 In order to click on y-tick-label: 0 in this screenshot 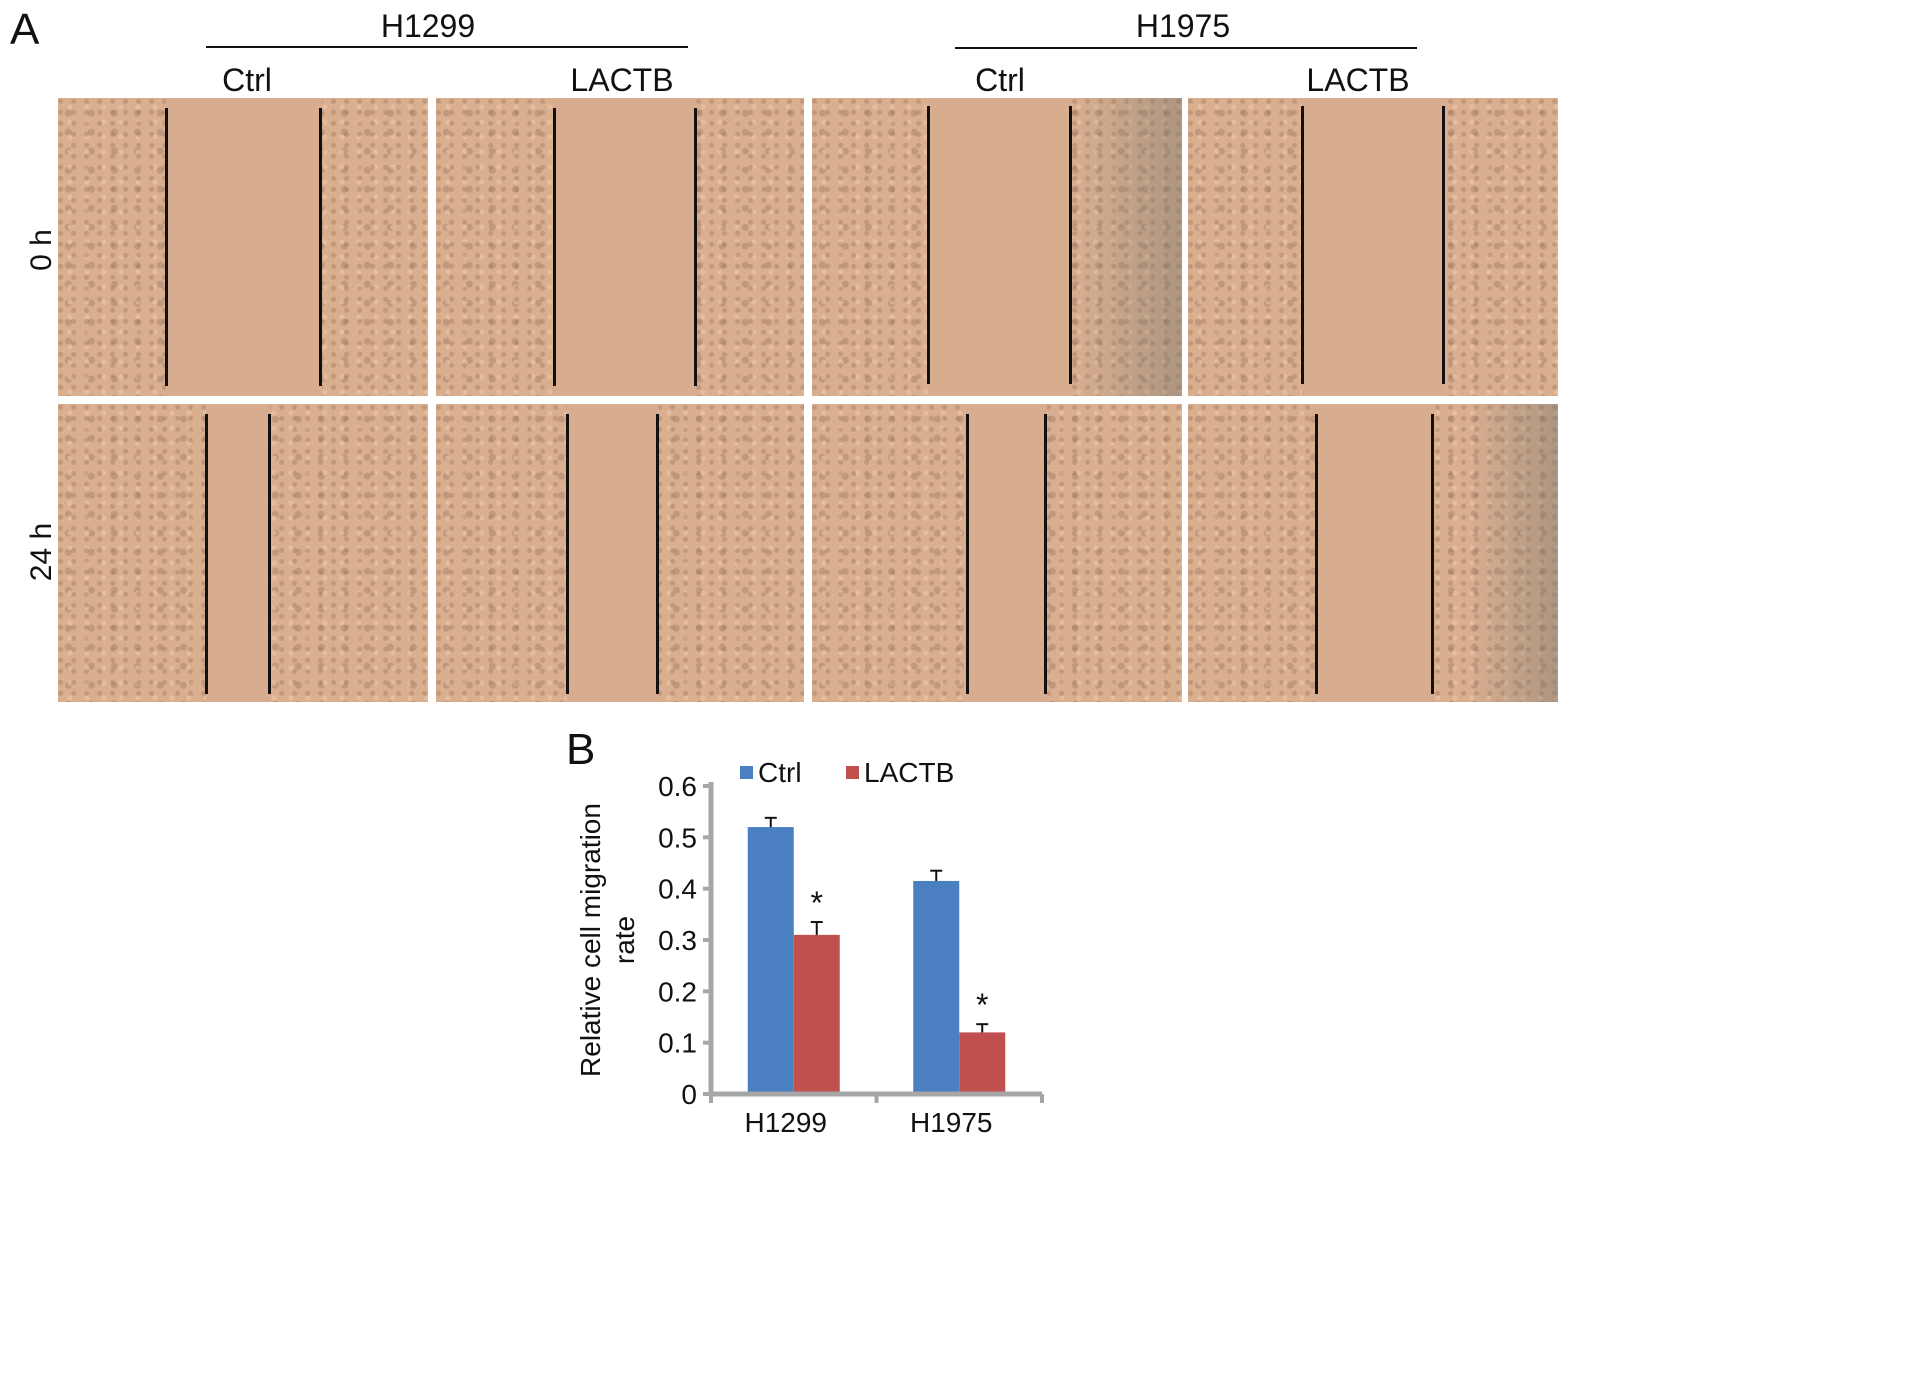, I will do `click(689, 1094)`.